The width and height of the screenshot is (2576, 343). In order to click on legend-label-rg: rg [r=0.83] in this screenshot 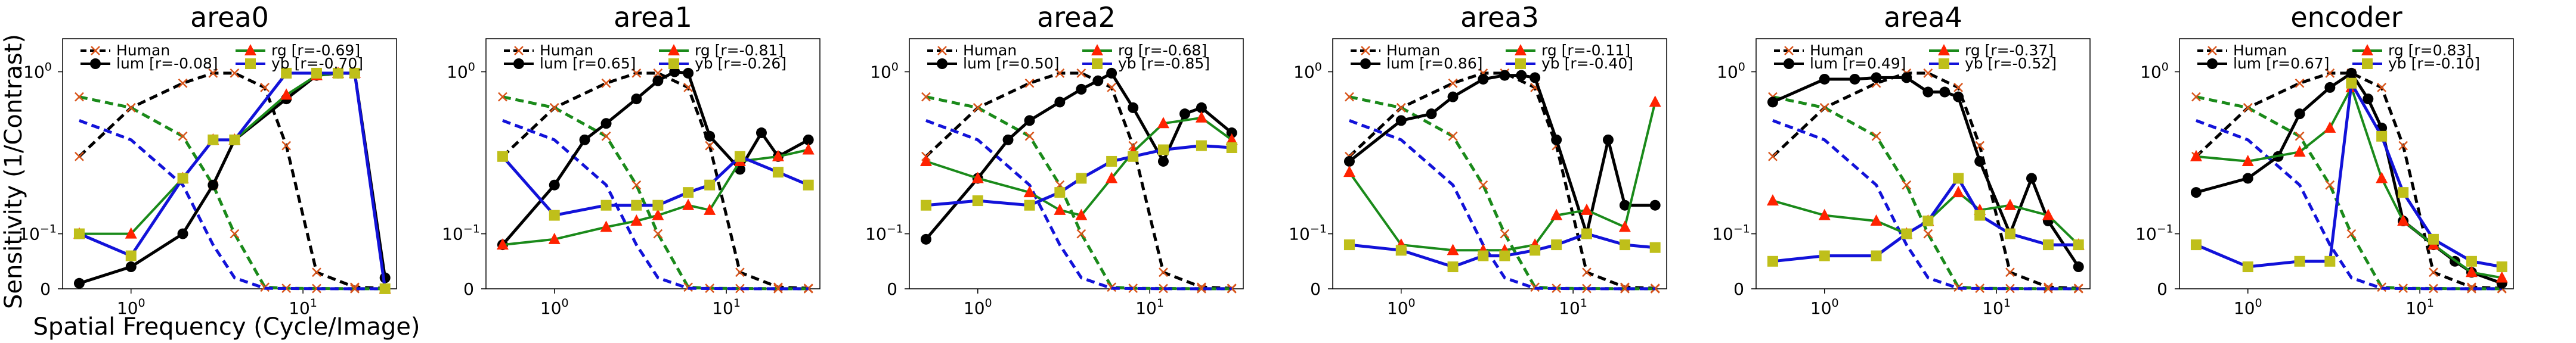, I will do `click(2430, 51)`.